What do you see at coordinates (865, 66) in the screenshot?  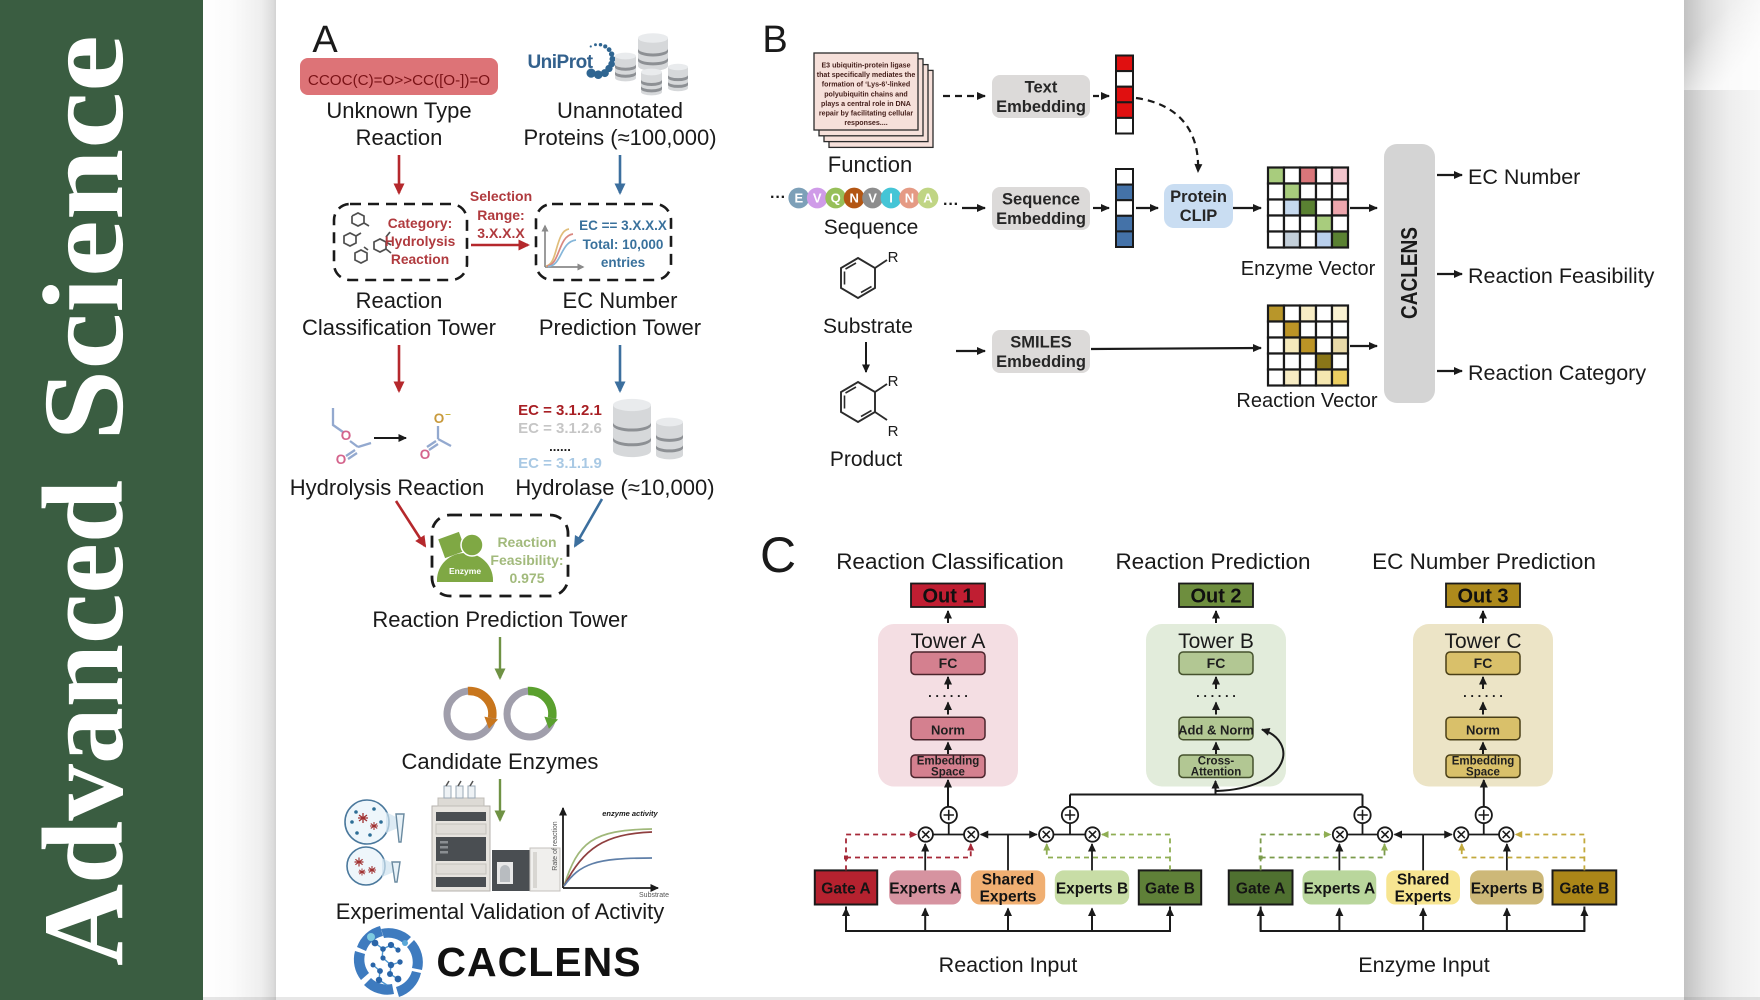 I see `svg-text: E3 ubiquitin-protein ligase` at bounding box center [865, 66].